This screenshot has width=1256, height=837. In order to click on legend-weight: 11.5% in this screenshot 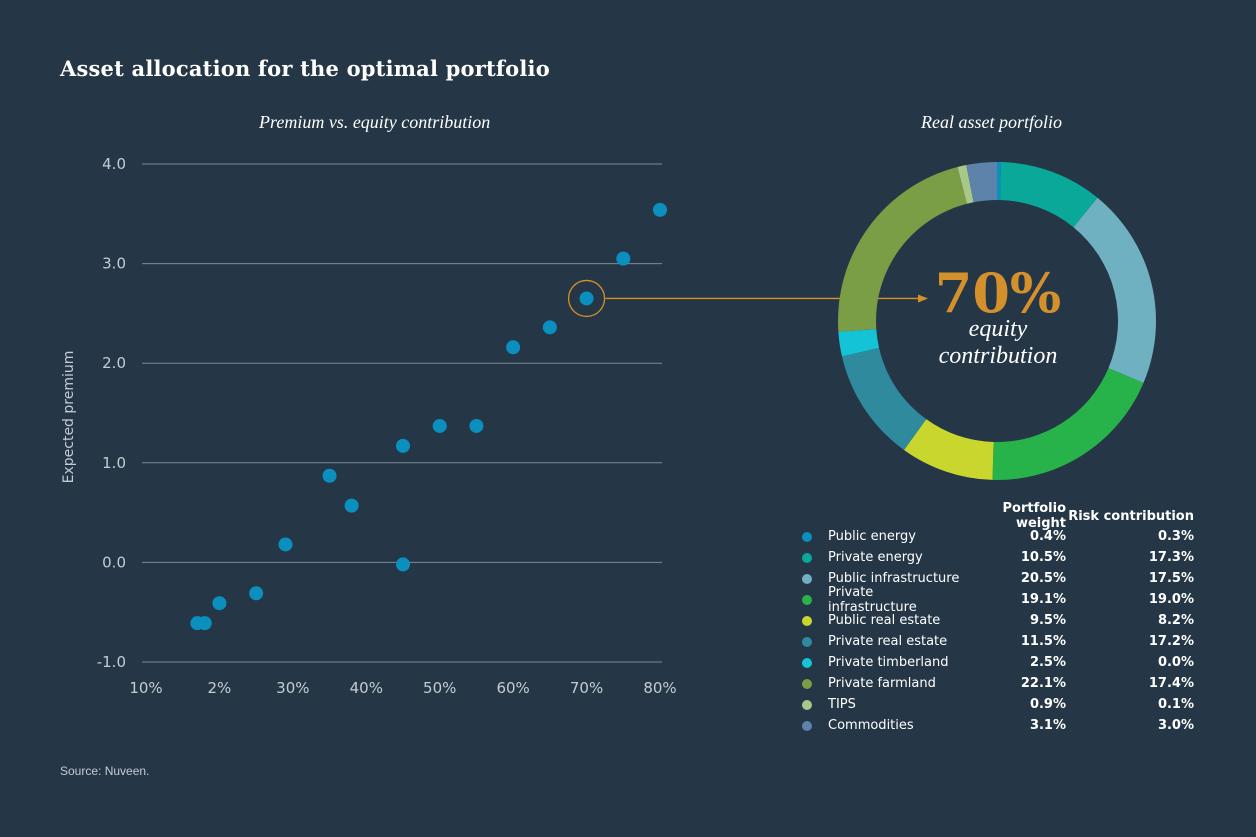, I will do `click(1043, 641)`.